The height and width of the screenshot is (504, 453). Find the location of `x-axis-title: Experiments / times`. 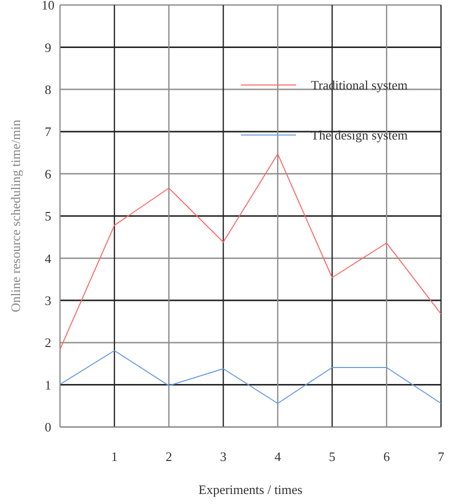

x-axis-title: Experiments / times is located at coordinates (250, 489).